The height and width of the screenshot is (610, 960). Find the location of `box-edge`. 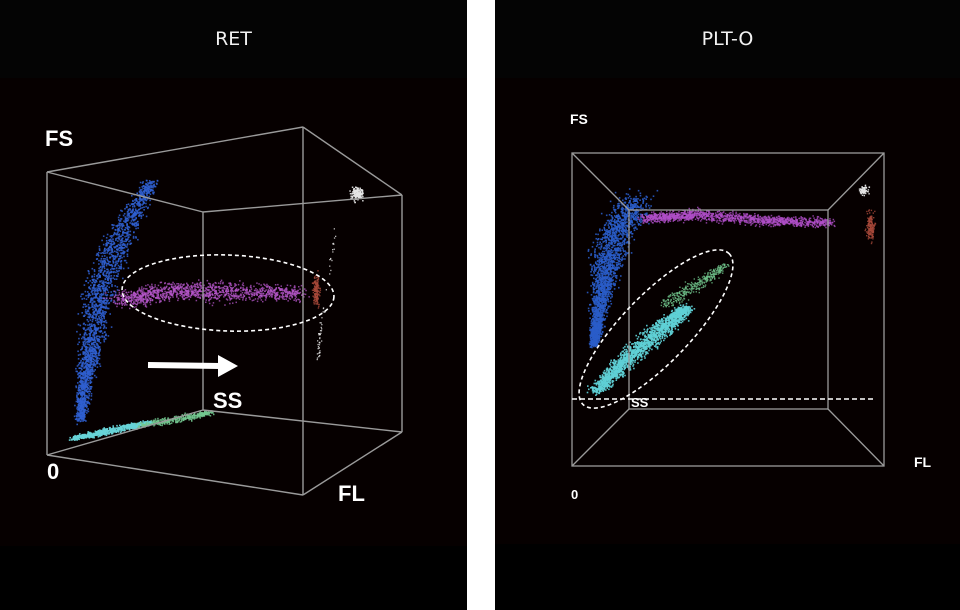

box-edge is located at coordinates (125, 192).